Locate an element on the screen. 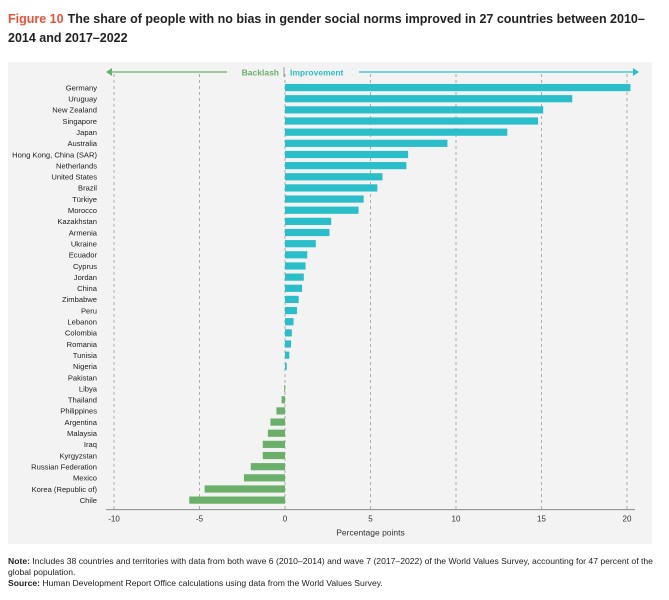 This screenshot has width=669, height=600. category-label: Zimbabwe is located at coordinates (79, 299).